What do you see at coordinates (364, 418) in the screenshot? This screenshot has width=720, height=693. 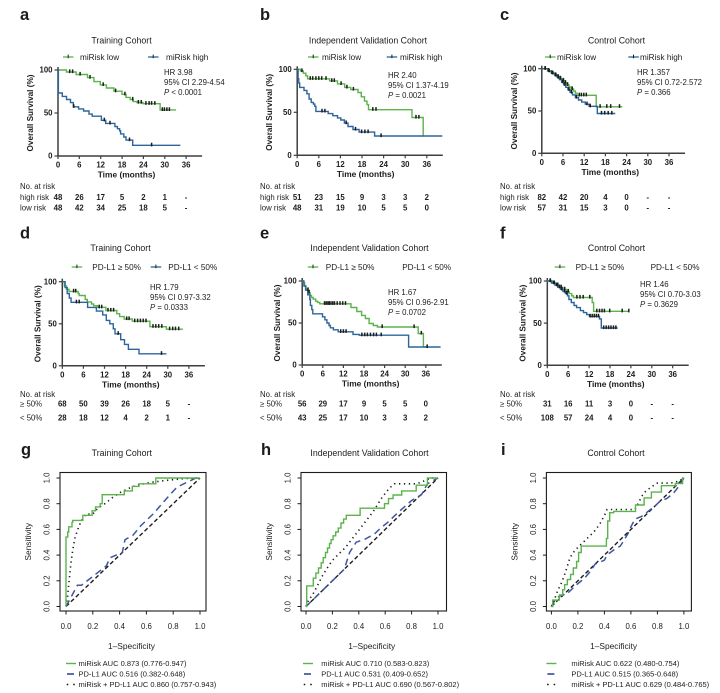 I see `svg-text: 10` at bounding box center [364, 418].